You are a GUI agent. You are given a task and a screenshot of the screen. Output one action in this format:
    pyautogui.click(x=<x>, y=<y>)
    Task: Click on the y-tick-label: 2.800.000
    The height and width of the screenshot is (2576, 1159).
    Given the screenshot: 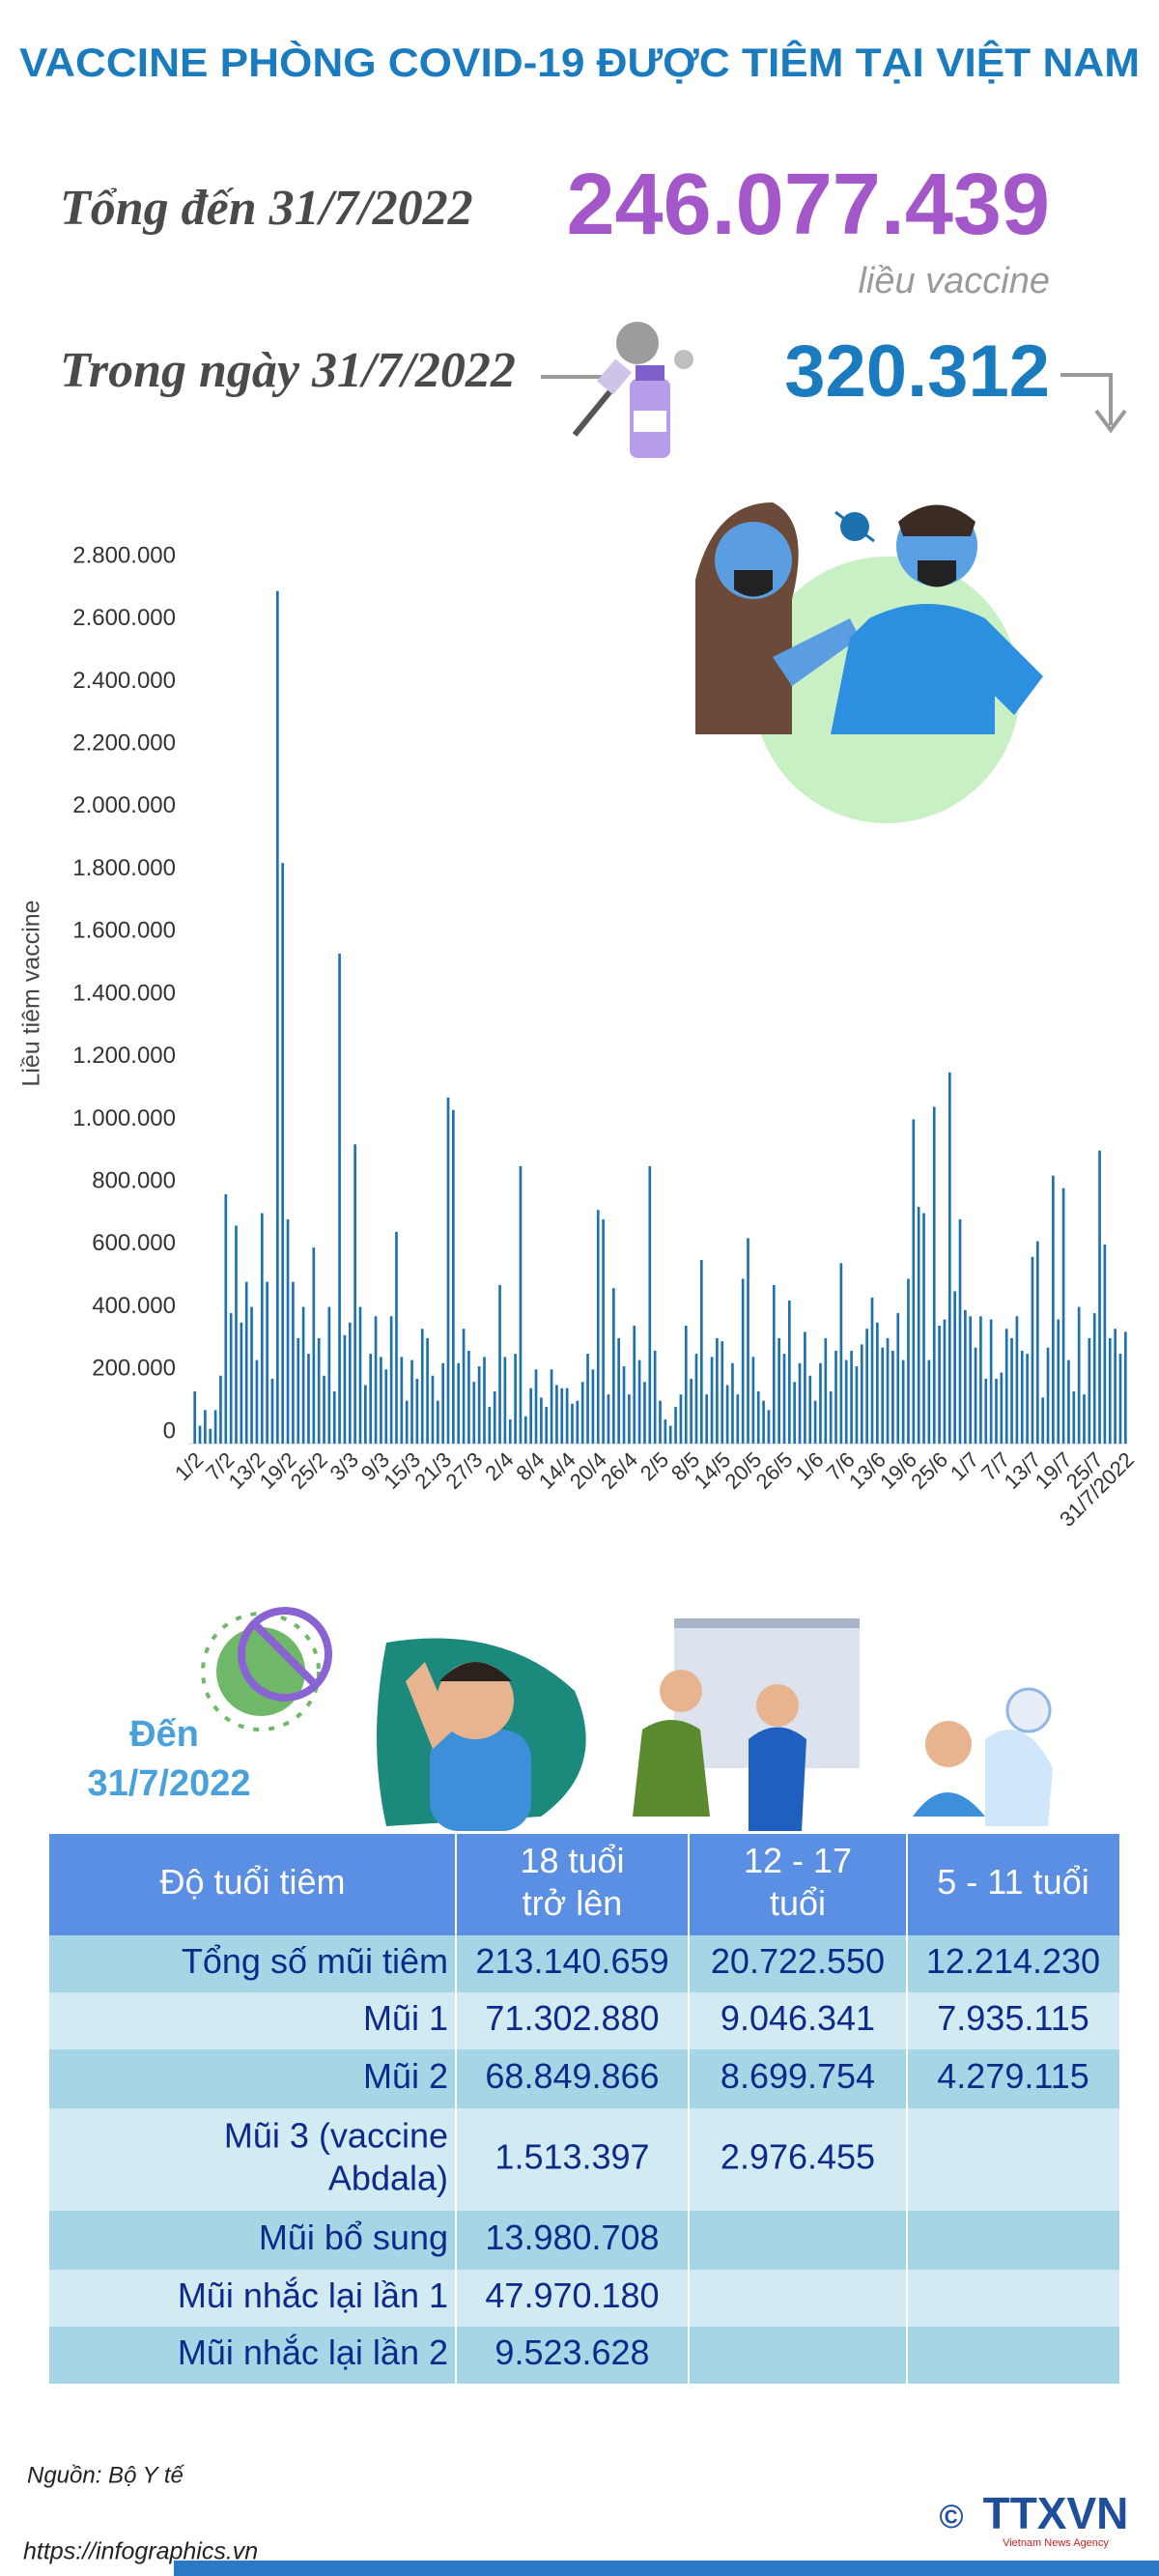 What is the action you would take?
    pyautogui.click(x=124, y=555)
    